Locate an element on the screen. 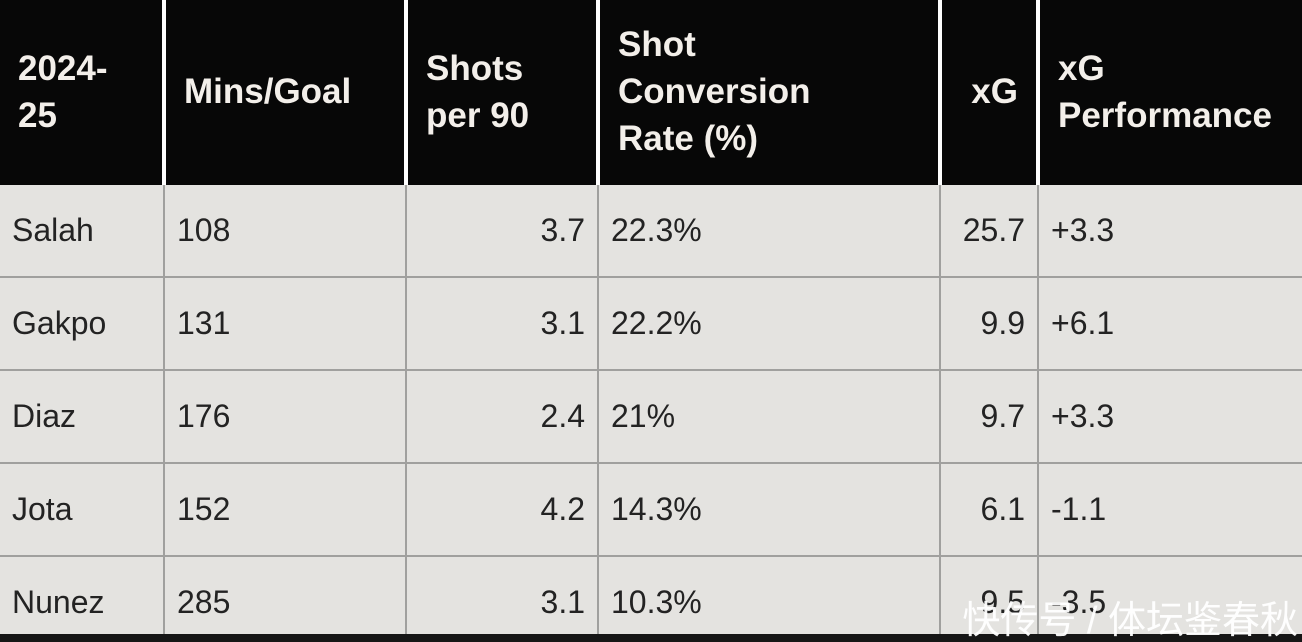  cell-mins-per-goal: 176 is located at coordinates (285, 416).